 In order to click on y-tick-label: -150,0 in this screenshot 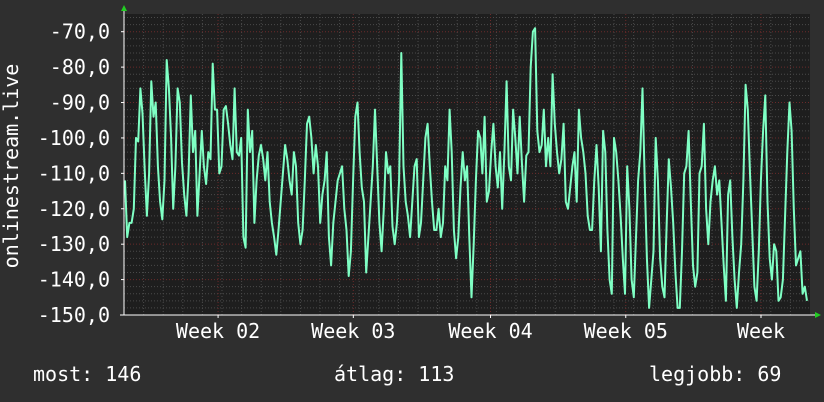, I will do `click(74, 315)`.